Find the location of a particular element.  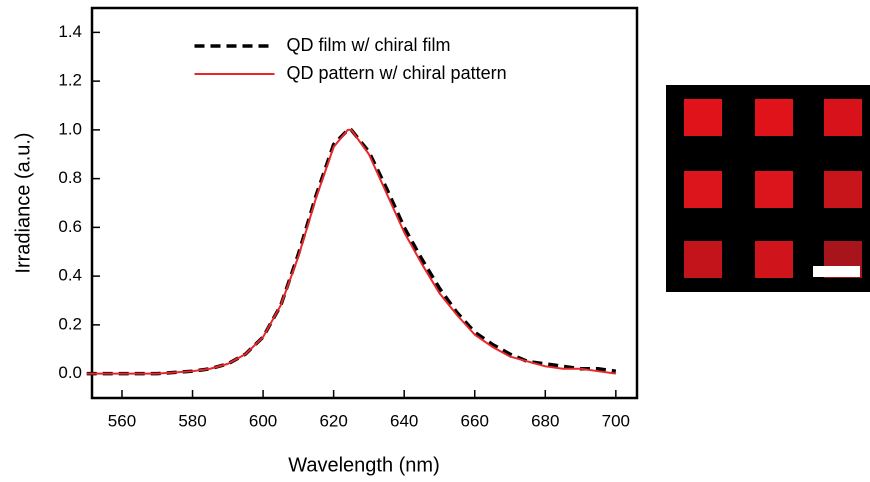

legend-label: QD pattern w/ chiral pattern is located at coordinates (397, 73).